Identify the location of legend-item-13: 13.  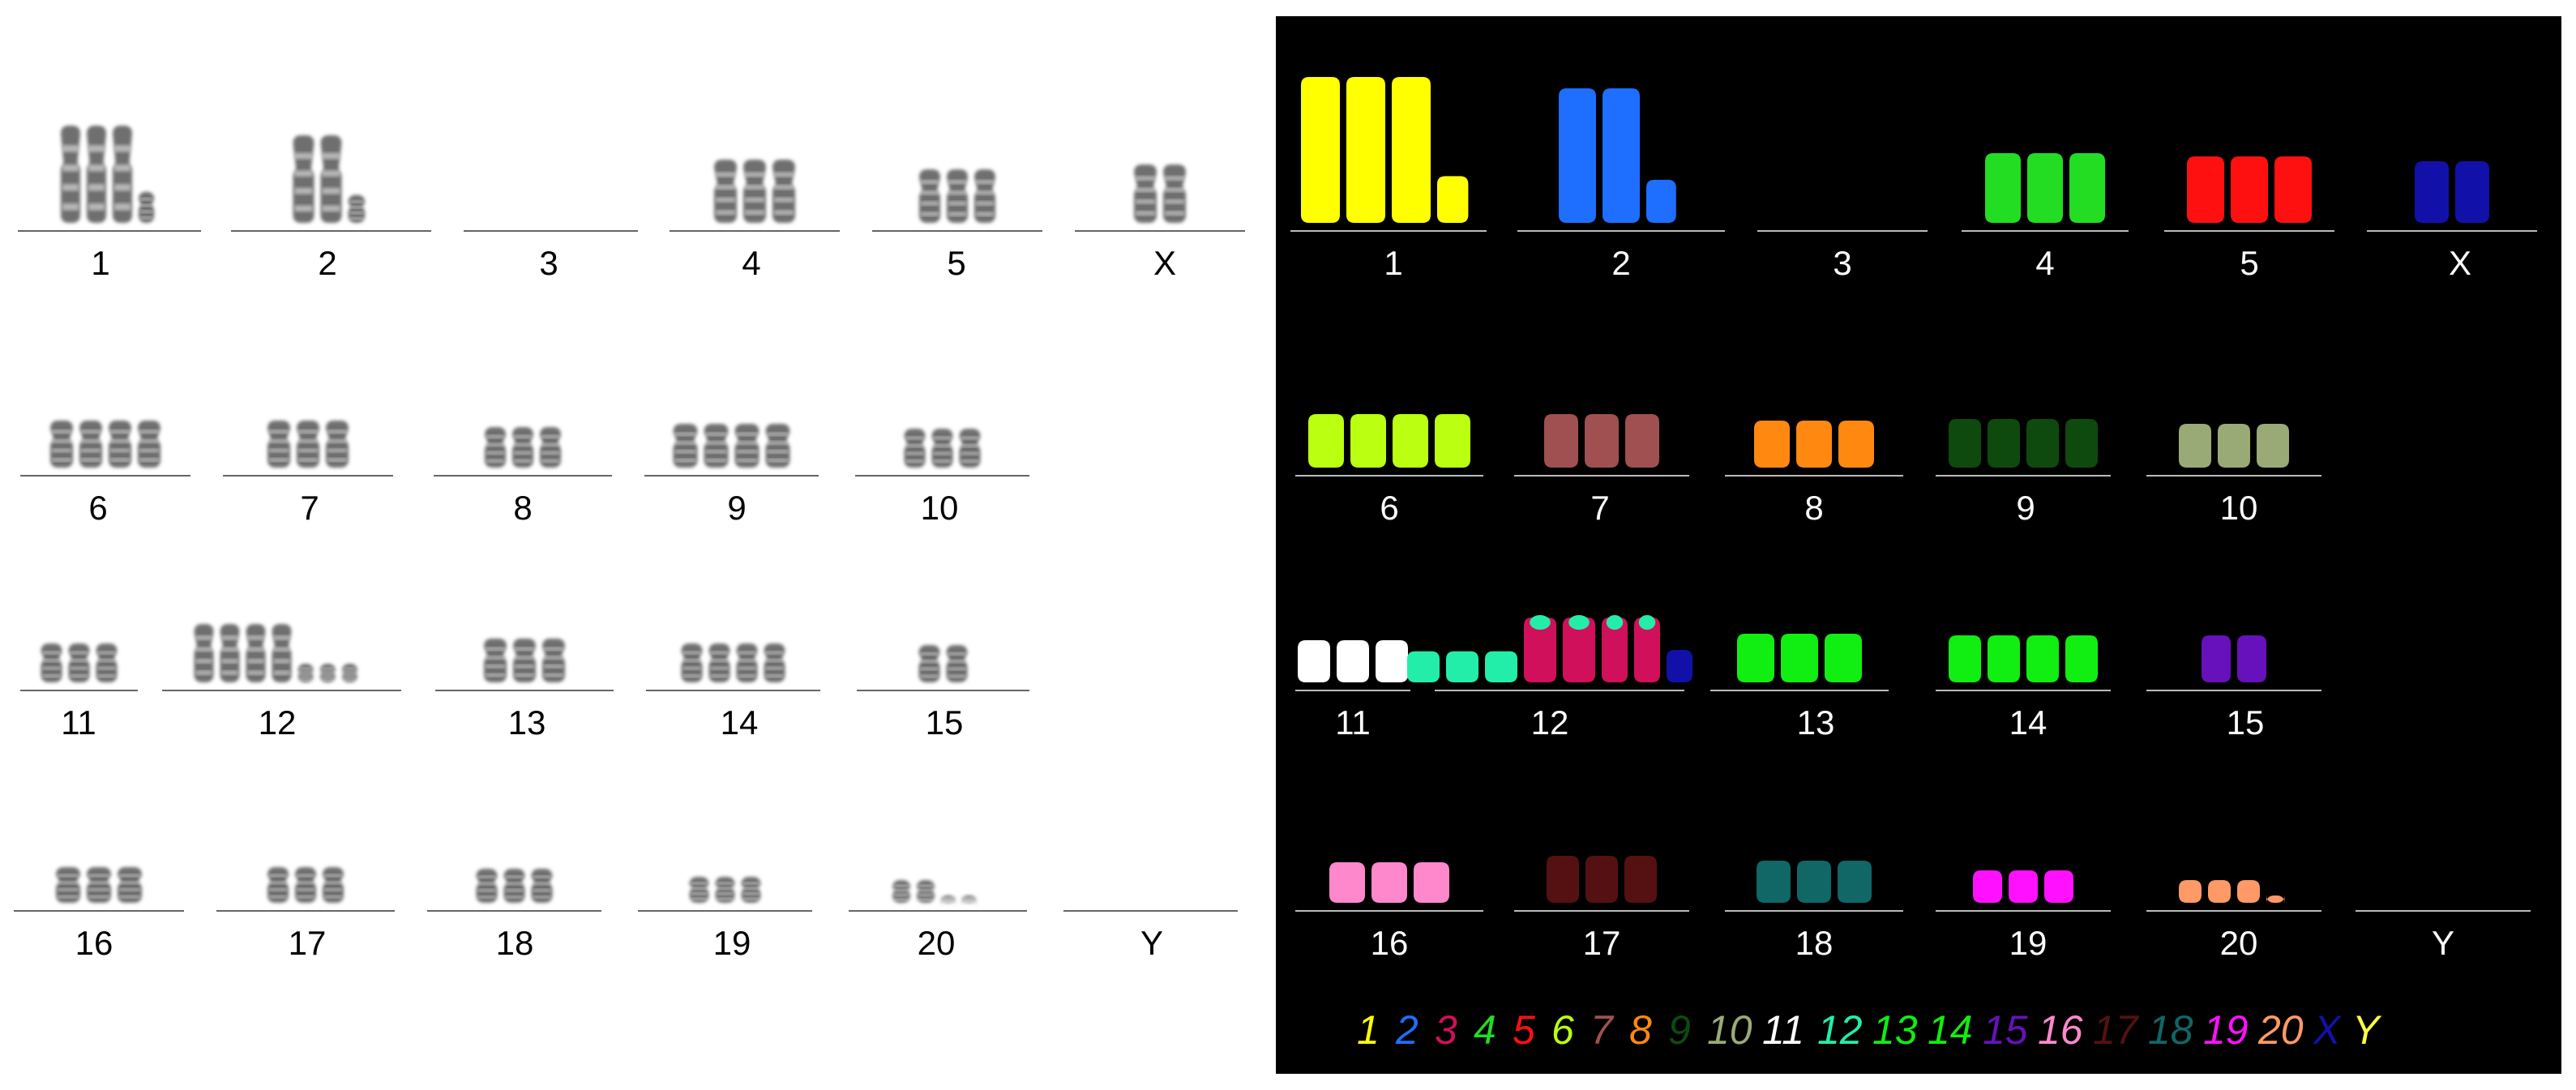
(1895, 1030).